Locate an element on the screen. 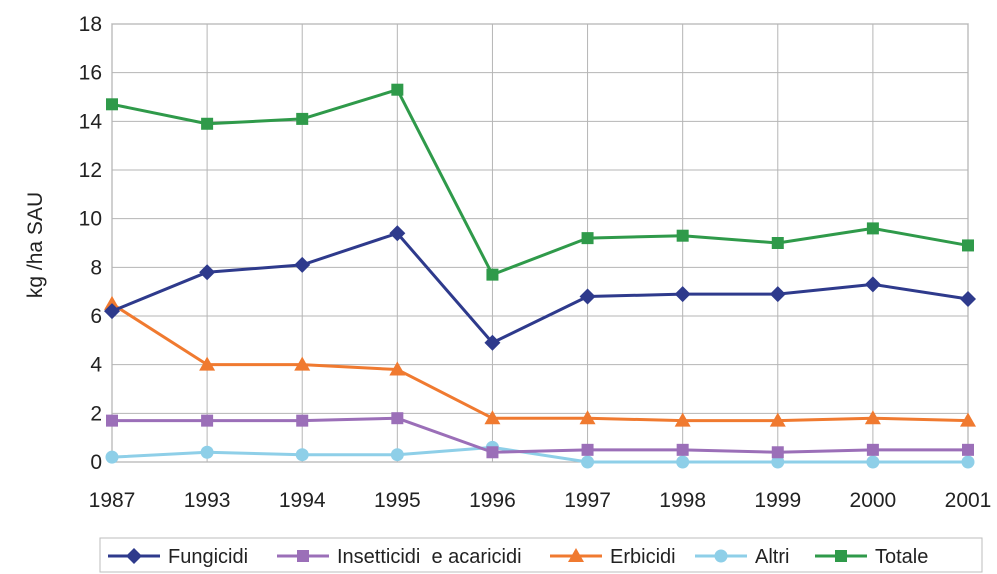 The height and width of the screenshot is (574, 997). y-tick-label: 12 is located at coordinates (90, 170).